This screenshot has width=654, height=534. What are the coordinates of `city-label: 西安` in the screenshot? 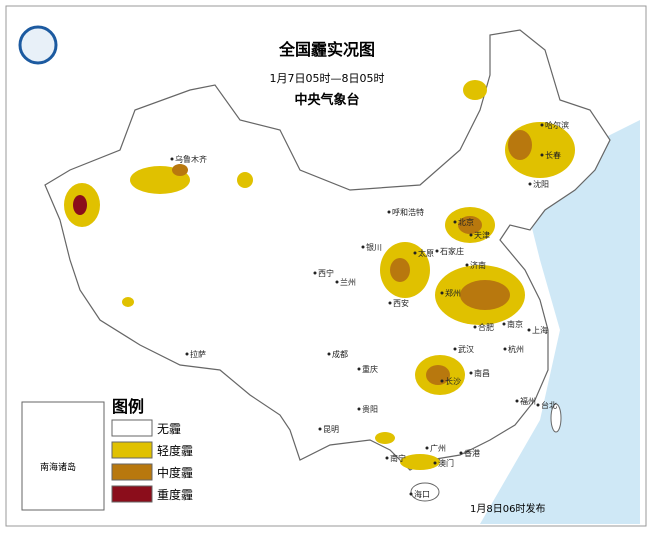 It's located at (401, 303).